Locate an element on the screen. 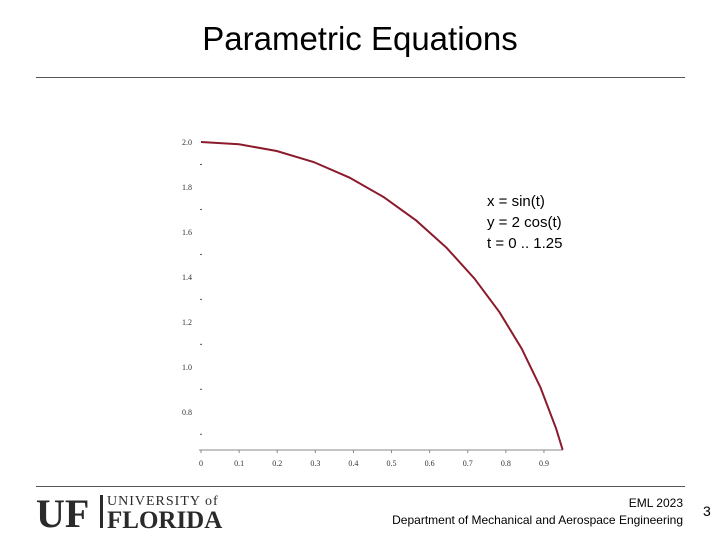 The image size is (720, 540). logo-line2: FLORIDA is located at coordinates (164, 519).